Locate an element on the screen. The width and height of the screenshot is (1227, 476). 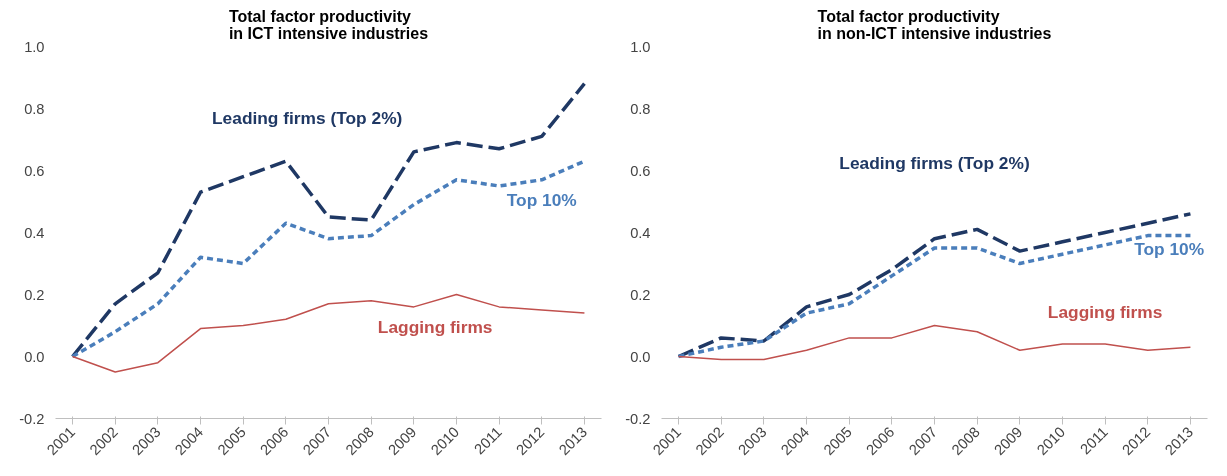
text: Leading firms (Top 2%) is located at coordinates (934, 162).